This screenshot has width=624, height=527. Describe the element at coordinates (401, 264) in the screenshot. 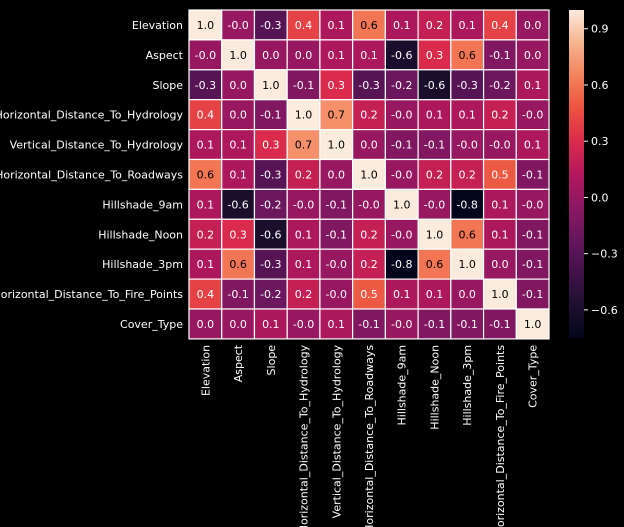

I see `cell-value-label: -0.8` at that location.